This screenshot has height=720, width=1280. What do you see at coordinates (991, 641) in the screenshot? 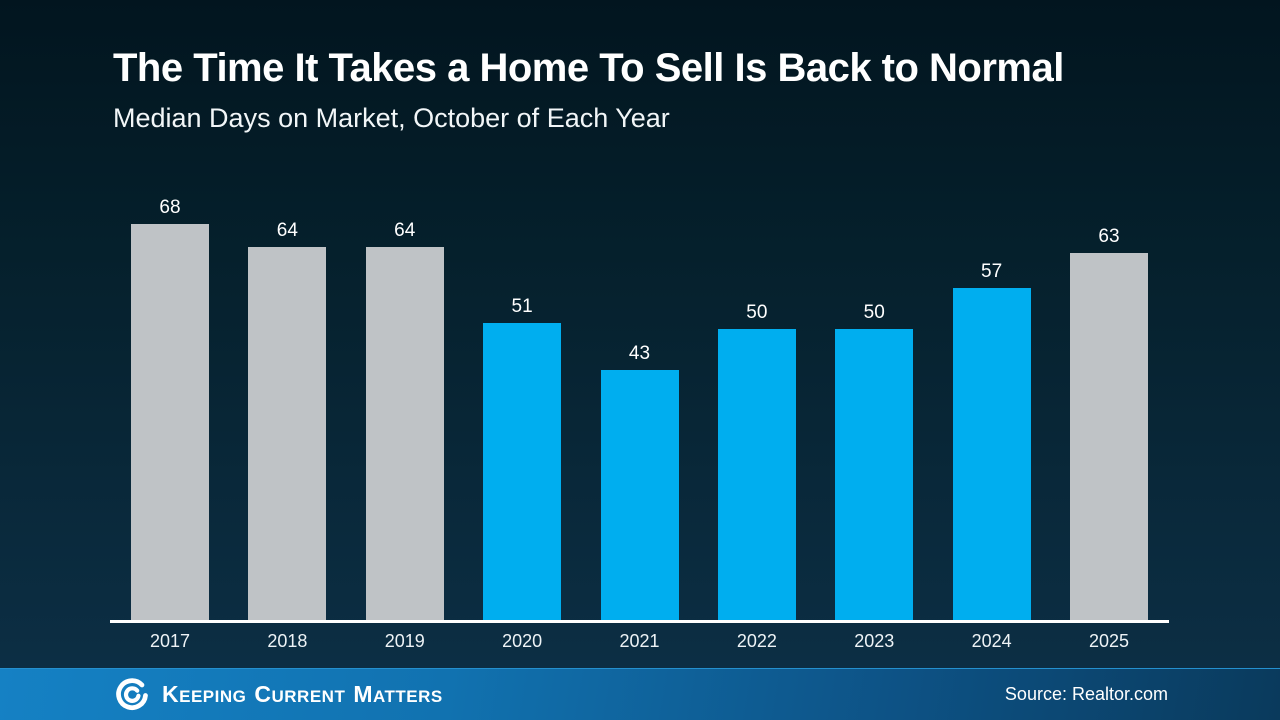
I see `x-axis-tick-label: 2024` at bounding box center [991, 641].